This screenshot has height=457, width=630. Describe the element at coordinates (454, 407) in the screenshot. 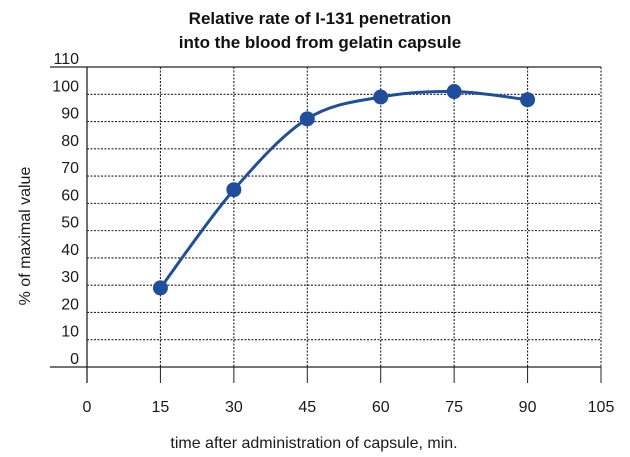

I see `x-tick-label: 75` at that location.